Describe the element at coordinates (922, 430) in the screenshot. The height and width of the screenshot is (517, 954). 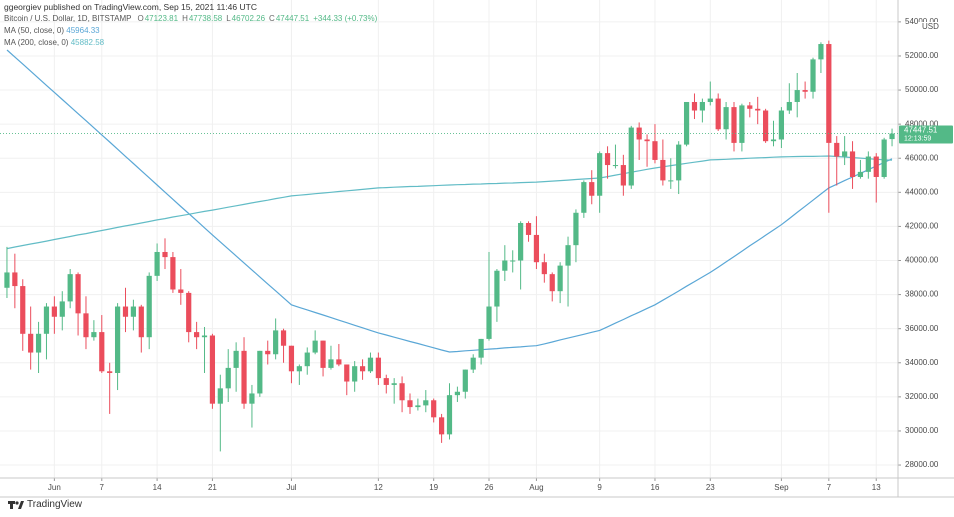
I see `y-tick-label: 30000.00` at that location.